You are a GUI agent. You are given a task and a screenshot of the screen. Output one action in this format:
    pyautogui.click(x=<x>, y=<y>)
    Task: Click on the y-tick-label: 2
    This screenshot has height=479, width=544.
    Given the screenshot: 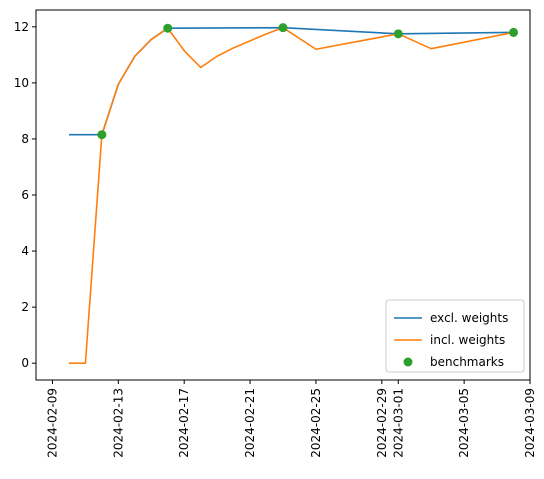 What is the action you would take?
    pyautogui.click(x=25, y=307)
    